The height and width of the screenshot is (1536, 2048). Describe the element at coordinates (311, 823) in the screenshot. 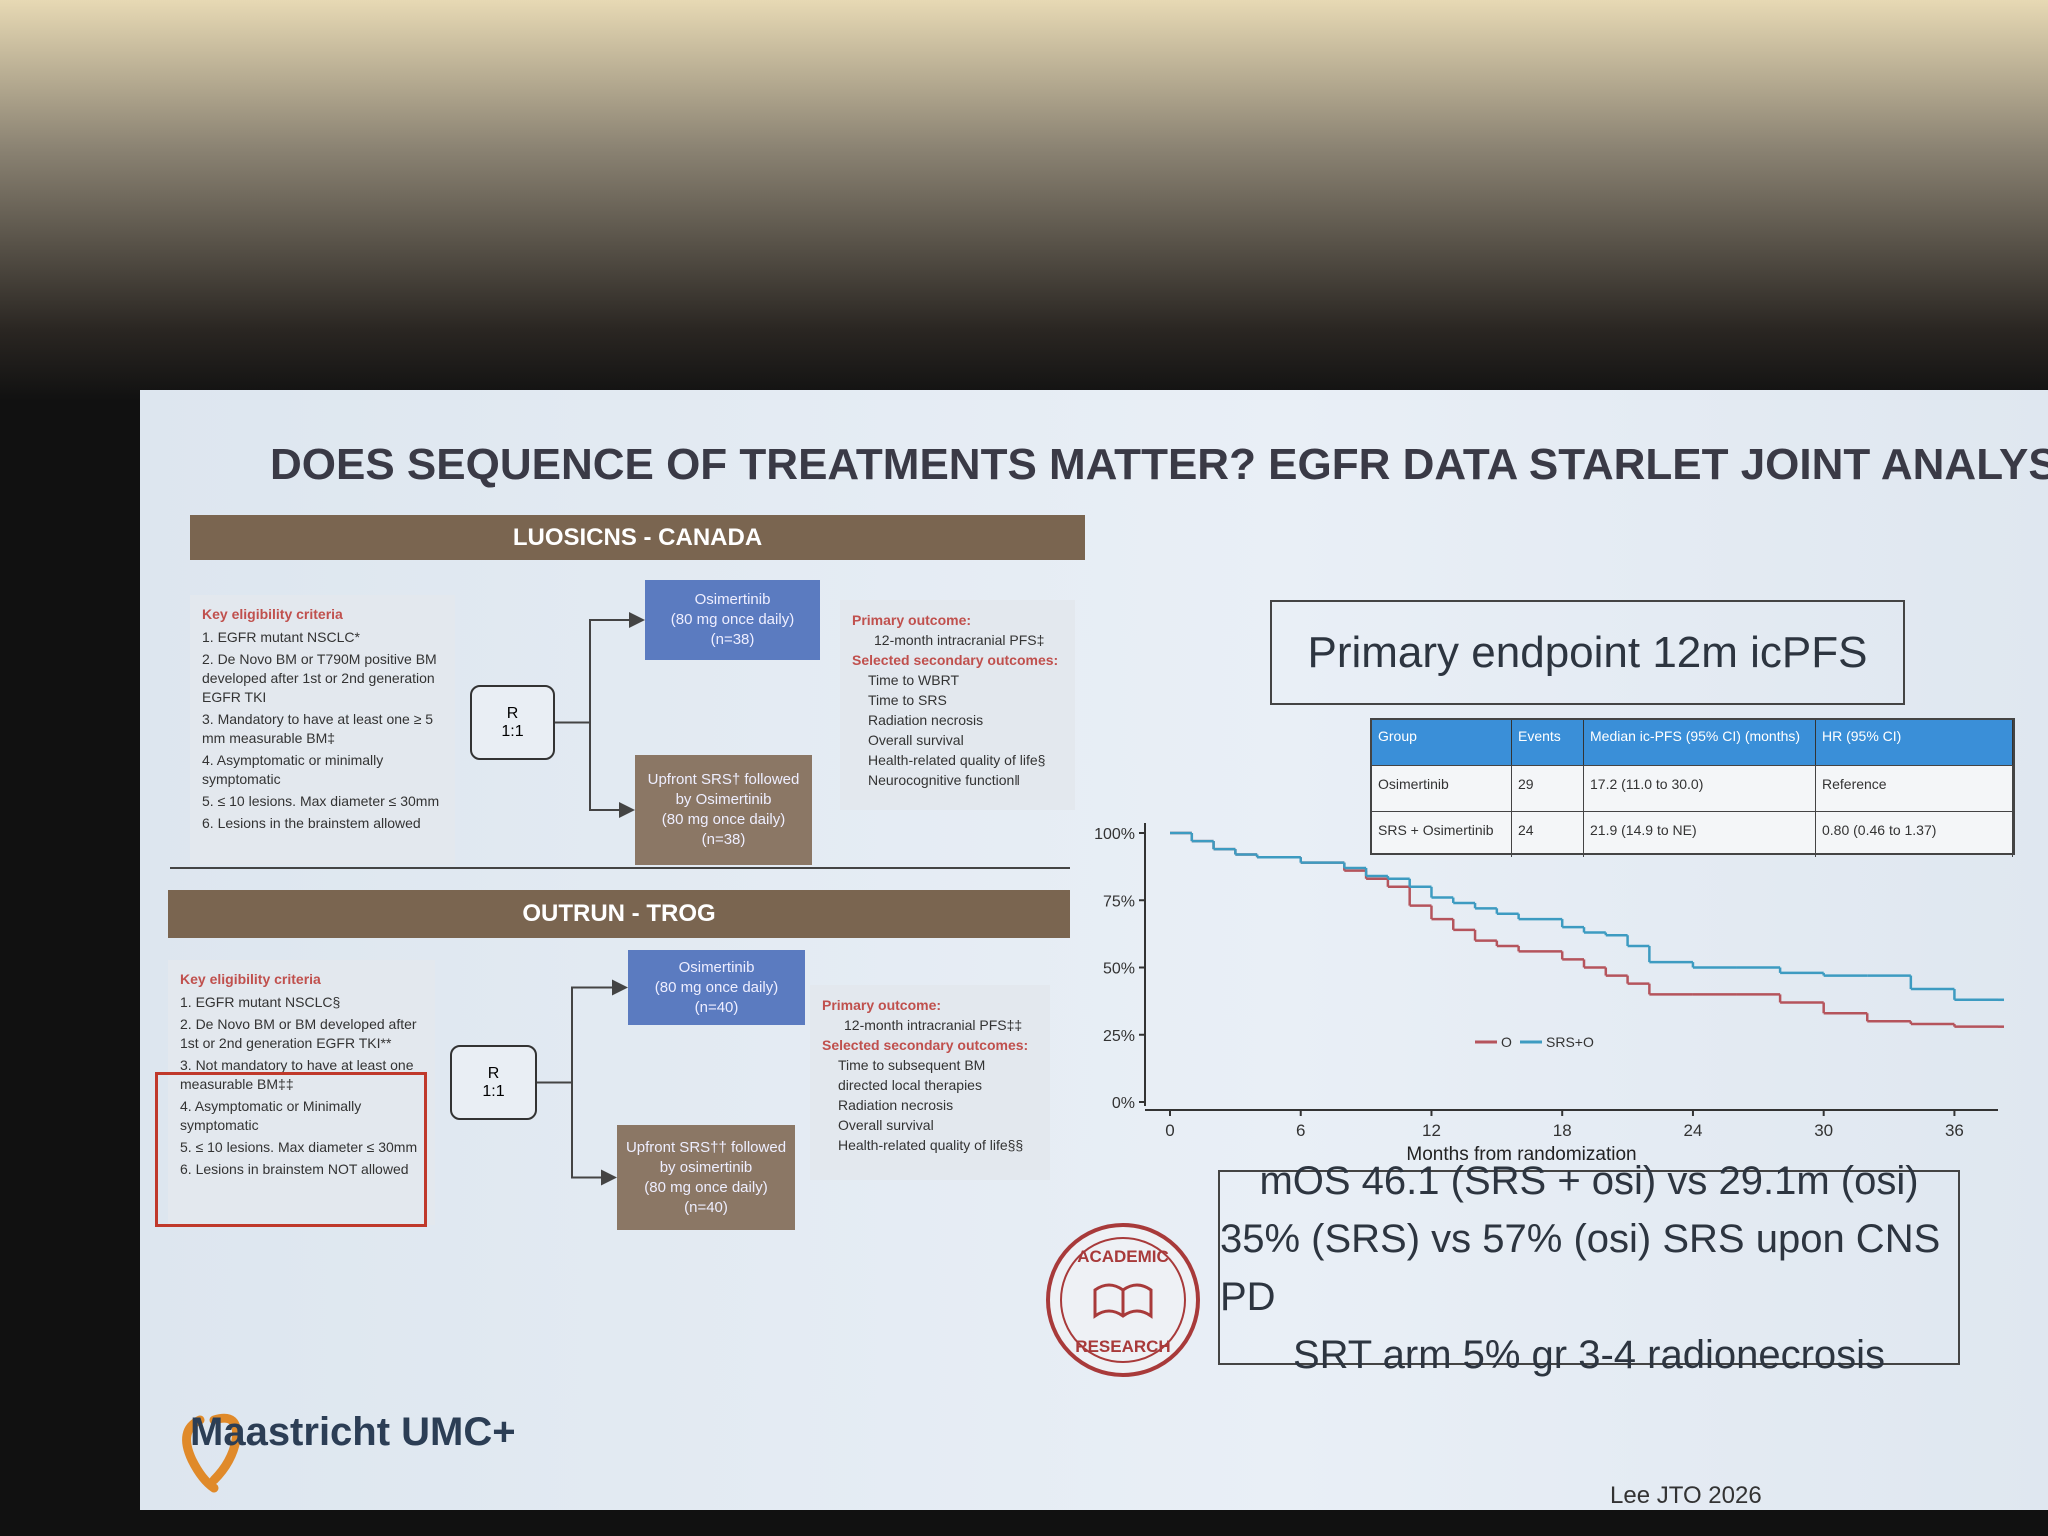

I see `eligibility-item: 6. Lesions in the brainstem allowed` at that location.